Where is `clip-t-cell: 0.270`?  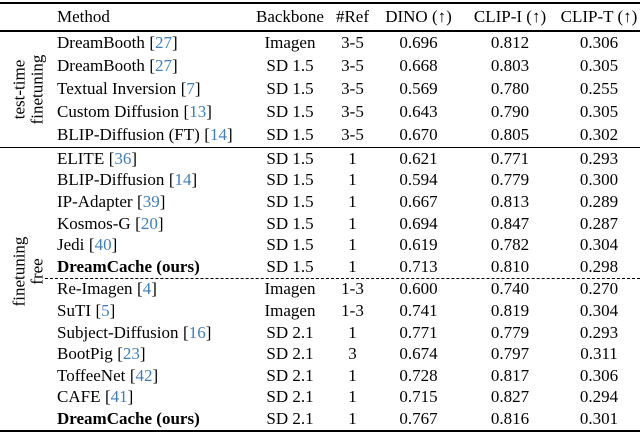 clip-t-cell: 0.270 is located at coordinates (599, 289).